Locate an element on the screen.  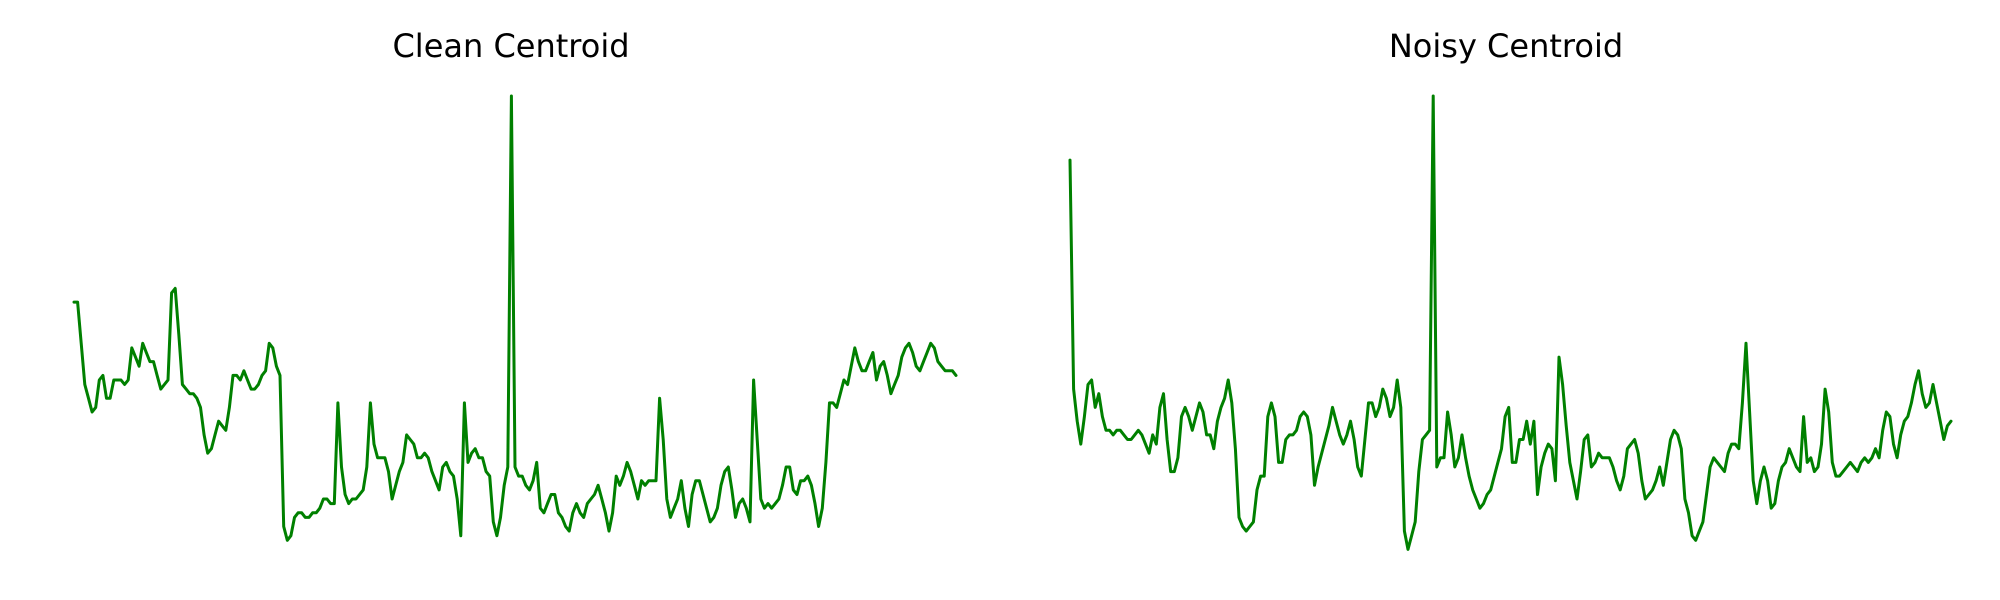
noisy-centroid-title: Noisy Centroid is located at coordinates (1506, 46).